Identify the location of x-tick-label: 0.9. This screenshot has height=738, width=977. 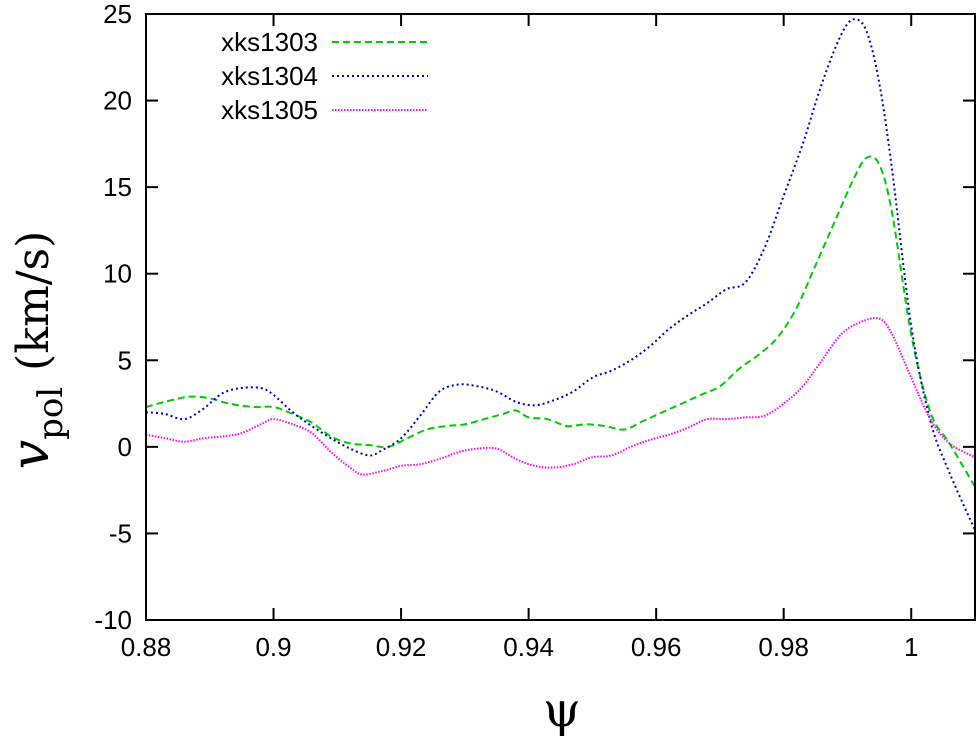
(273, 647).